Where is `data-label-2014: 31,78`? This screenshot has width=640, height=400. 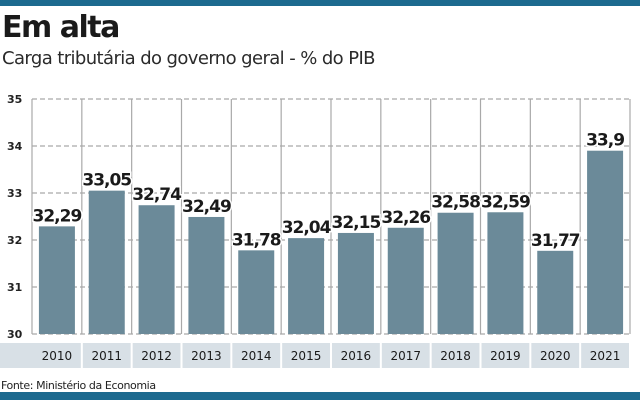 data-label-2014: 31,78 is located at coordinates (256, 240).